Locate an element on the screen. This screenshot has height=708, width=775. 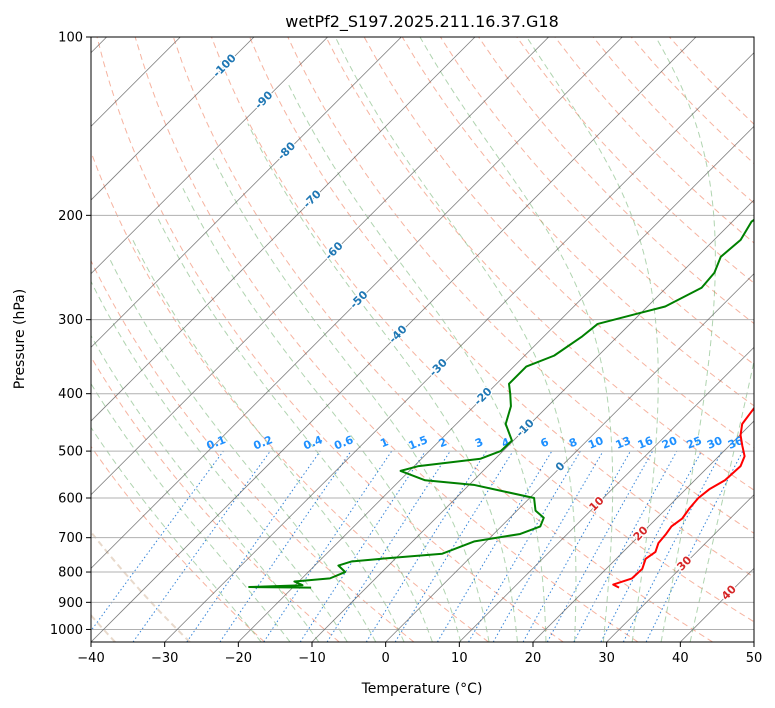
x-tick-label: −20 is located at coordinates (238, 658).